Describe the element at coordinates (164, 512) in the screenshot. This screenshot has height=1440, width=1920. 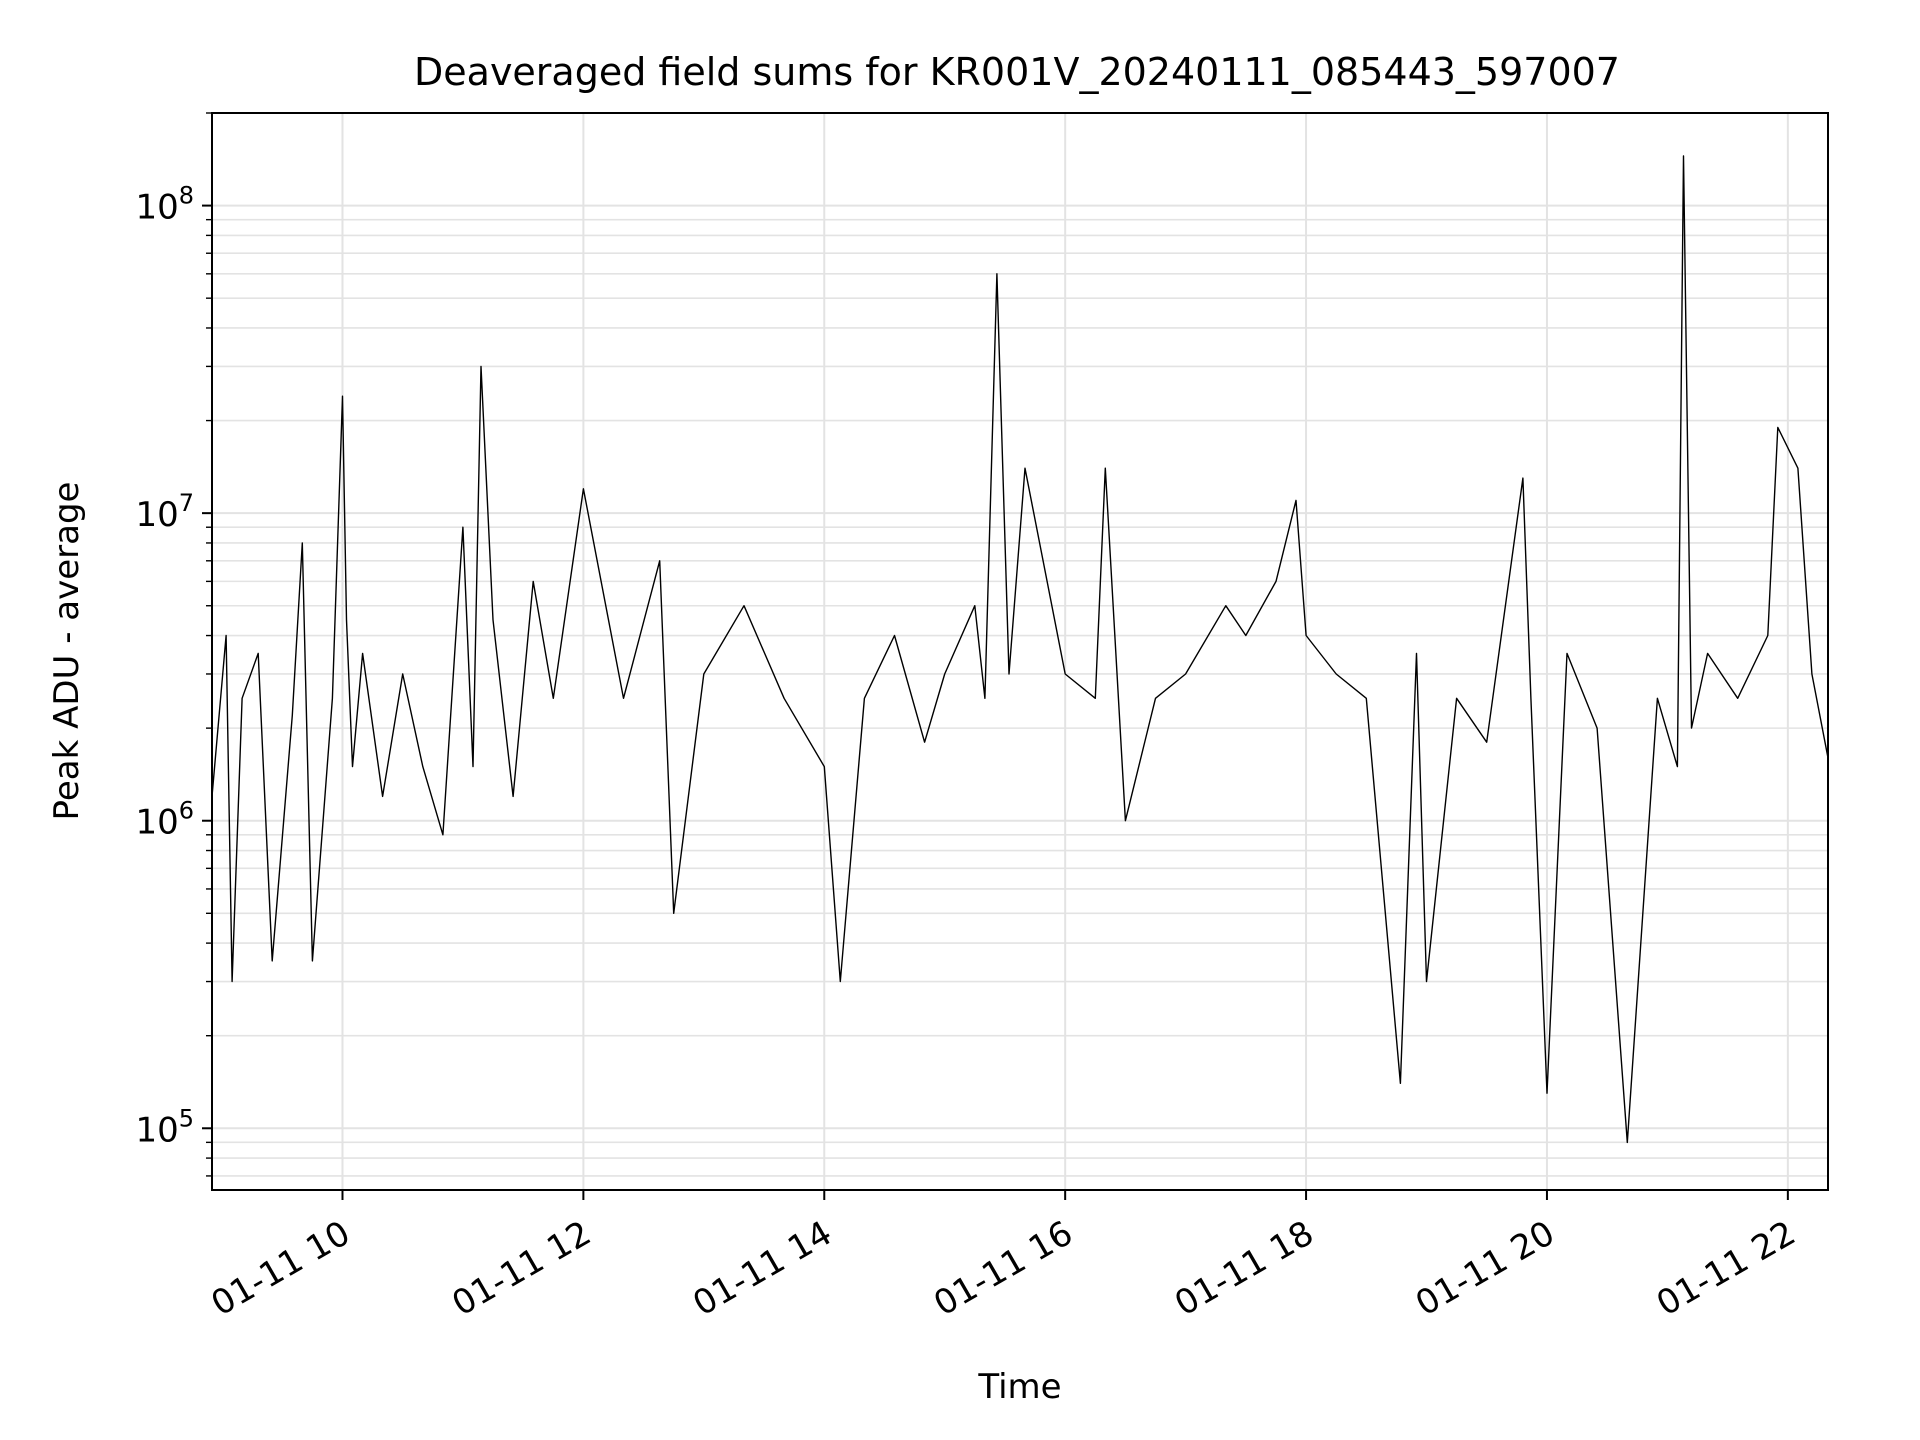
I see `y-tick-label: 10⁷` at that location.